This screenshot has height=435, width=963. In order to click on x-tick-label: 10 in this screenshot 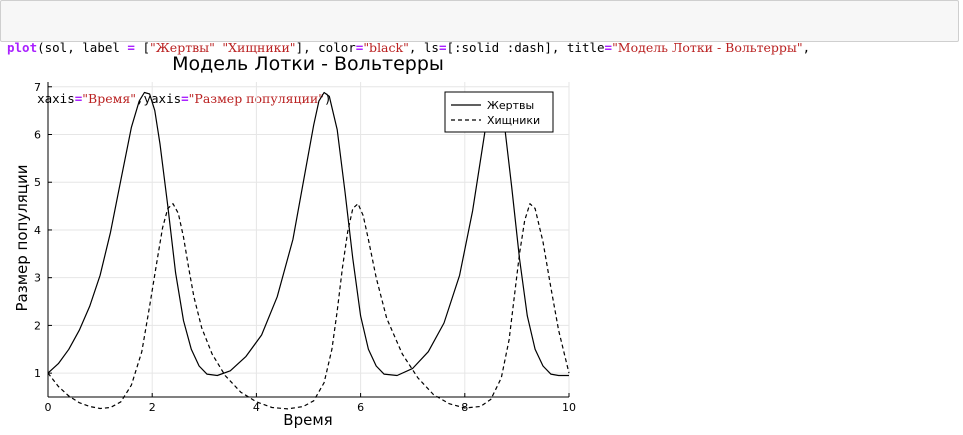, I will do `click(569, 407)`.